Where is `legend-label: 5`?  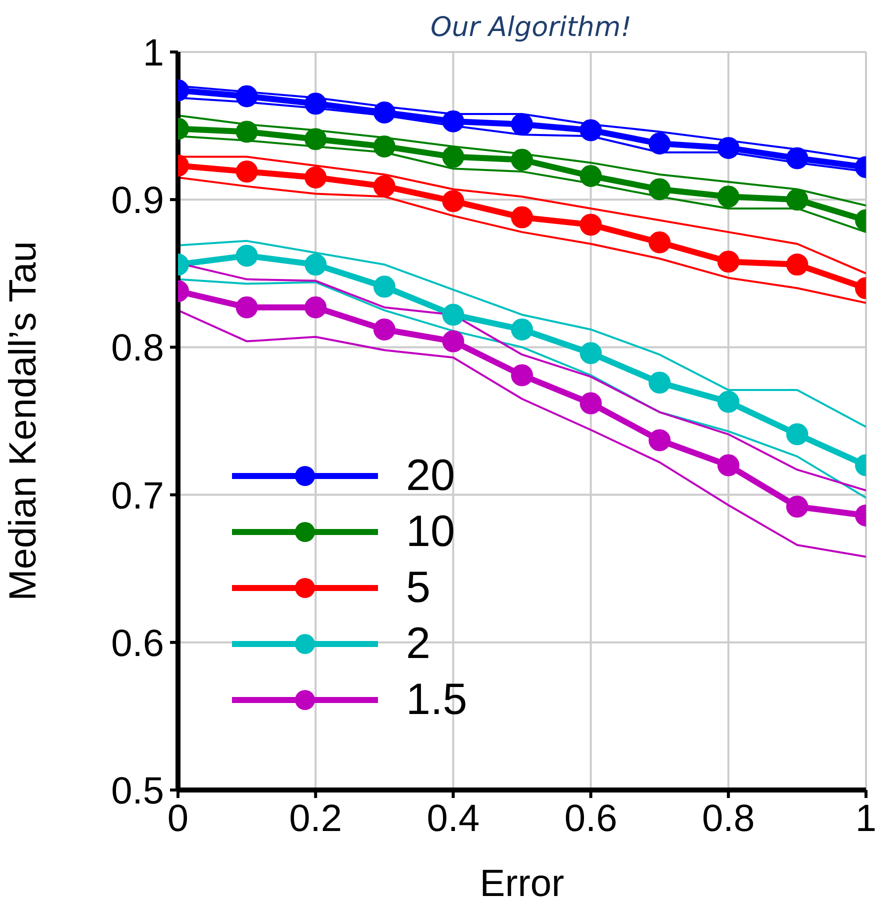 legend-label: 5 is located at coordinates (418, 588).